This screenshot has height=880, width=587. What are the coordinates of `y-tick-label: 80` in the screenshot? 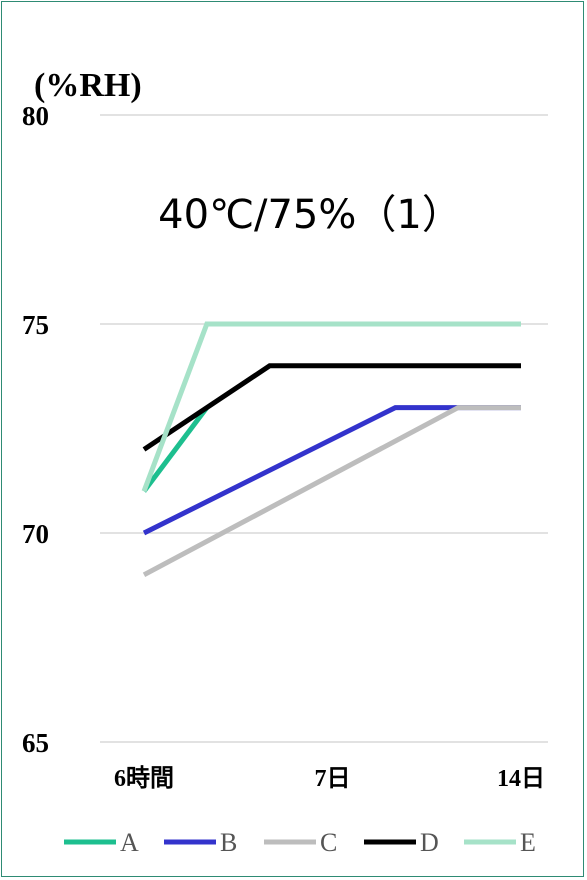 It's located at (35, 116).